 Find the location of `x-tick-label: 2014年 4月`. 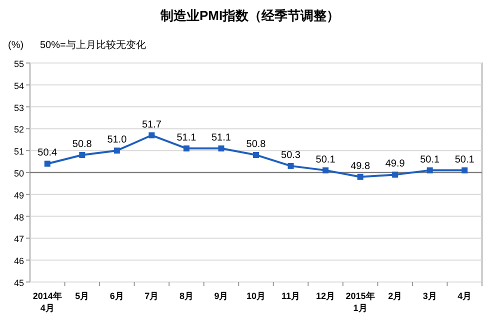

x-tick-label: 2014年 4月 is located at coordinates (47, 302).